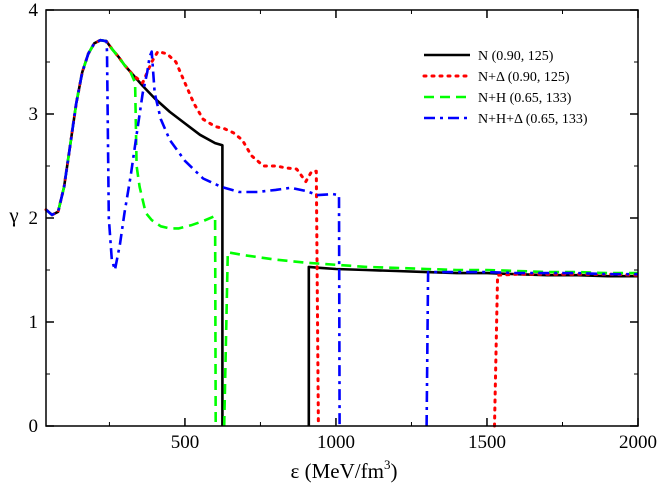  What do you see at coordinates (524, 77) in the screenshot?
I see `legend-label: N+Δ (0.90, 125)` at bounding box center [524, 77].